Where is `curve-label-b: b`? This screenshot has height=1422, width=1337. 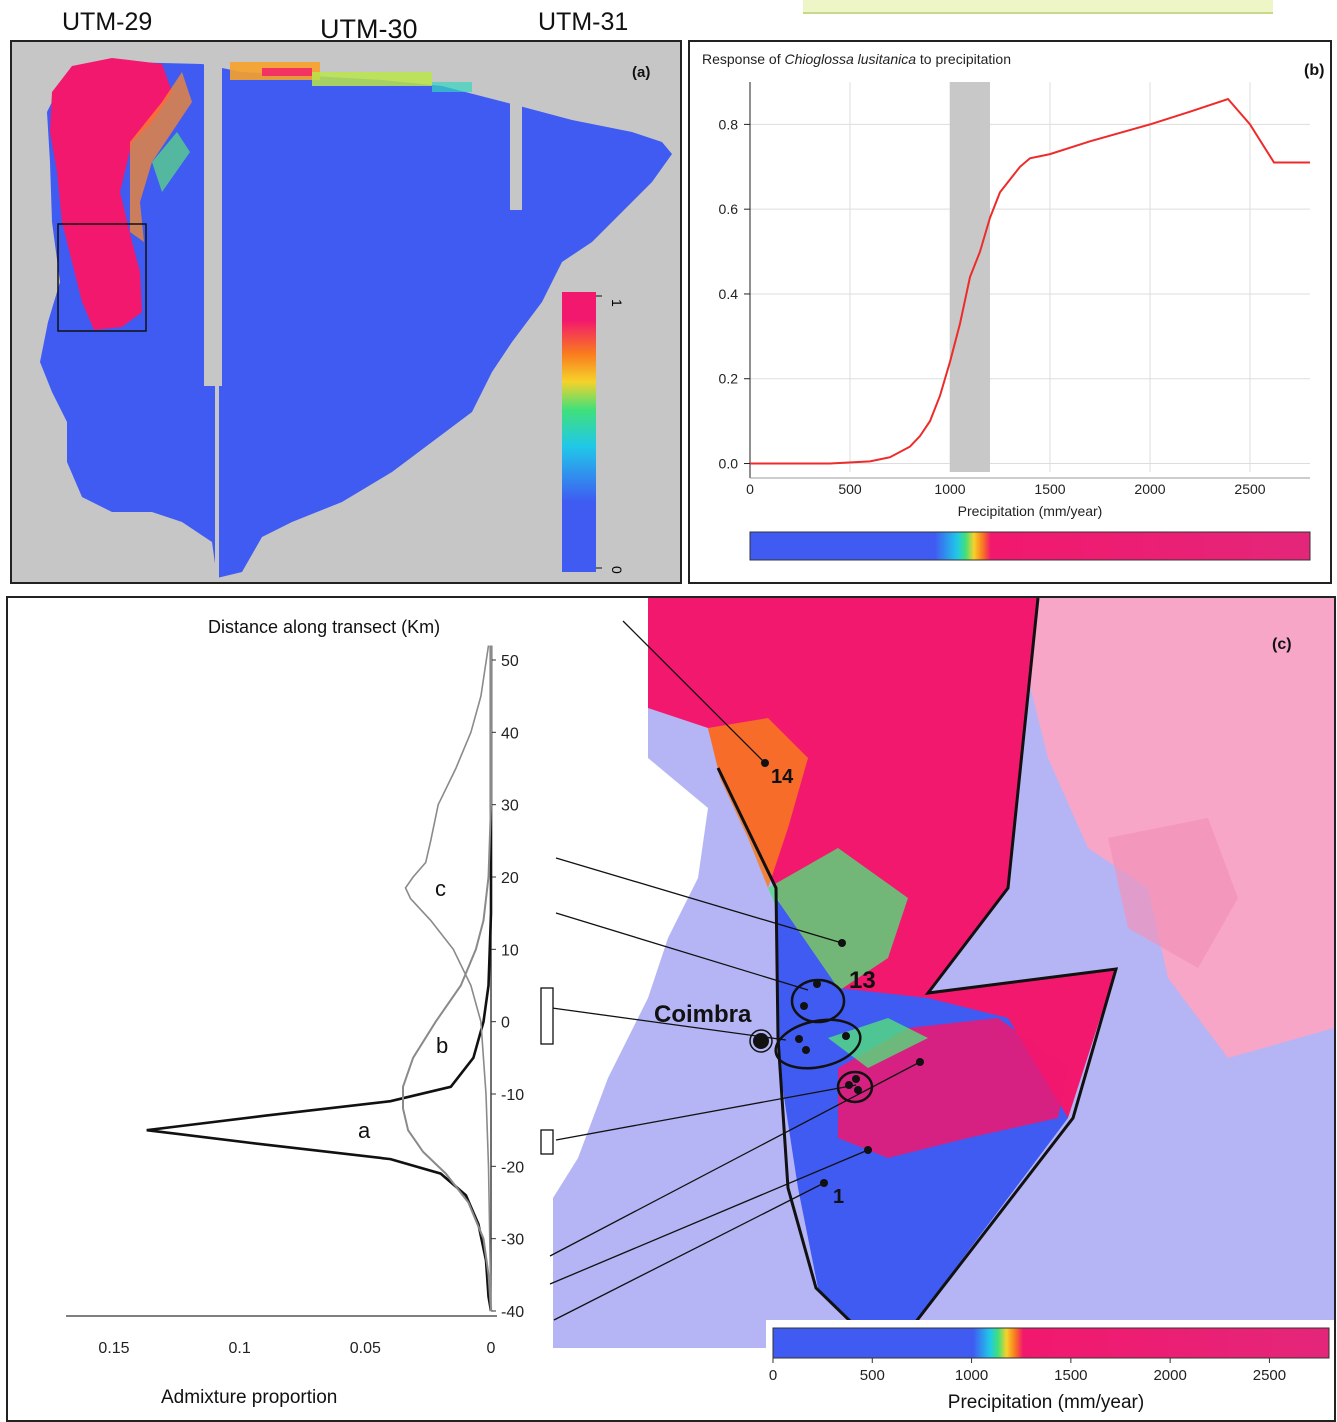
curve-label-b: b is located at coordinates (442, 1045).